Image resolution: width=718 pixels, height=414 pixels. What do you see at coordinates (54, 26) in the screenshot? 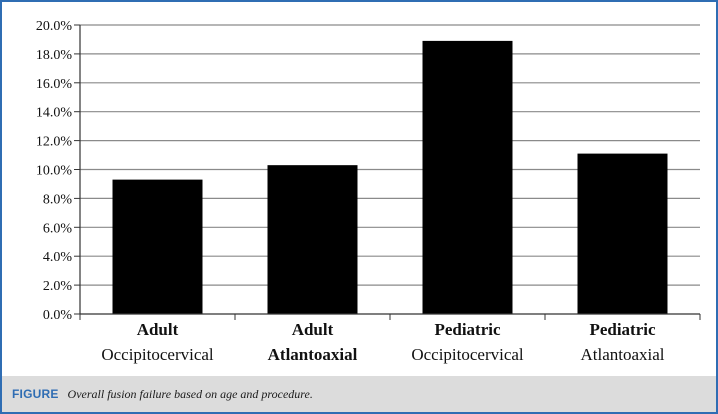
I see `y-tick-label: 20.0%` at bounding box center [54, 26].